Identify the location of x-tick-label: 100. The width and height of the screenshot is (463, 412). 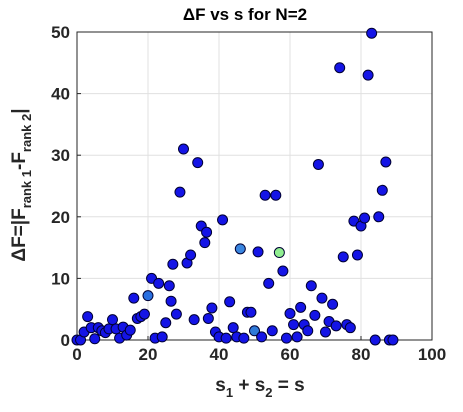
(432, 354).